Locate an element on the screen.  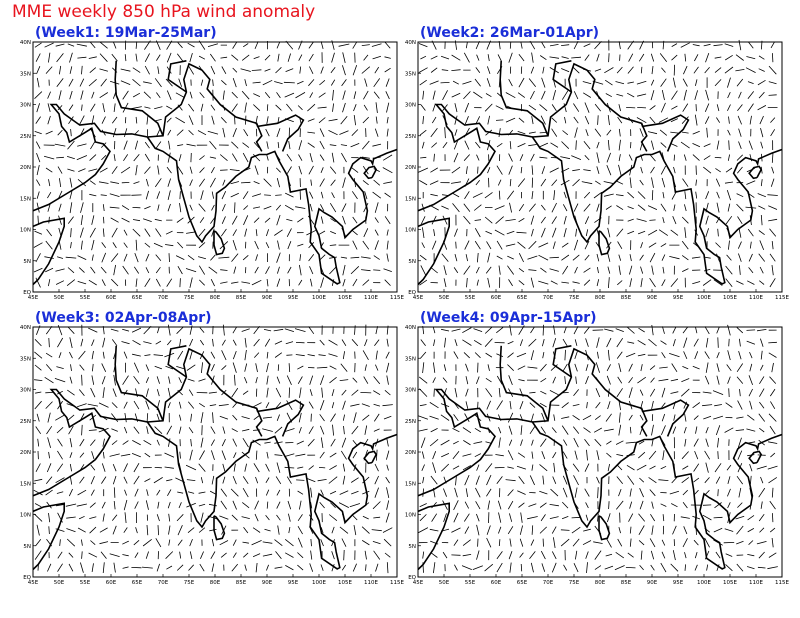
panel-title: (Week1: 19Mar-25Mar) is located at coordinates (126, 33).